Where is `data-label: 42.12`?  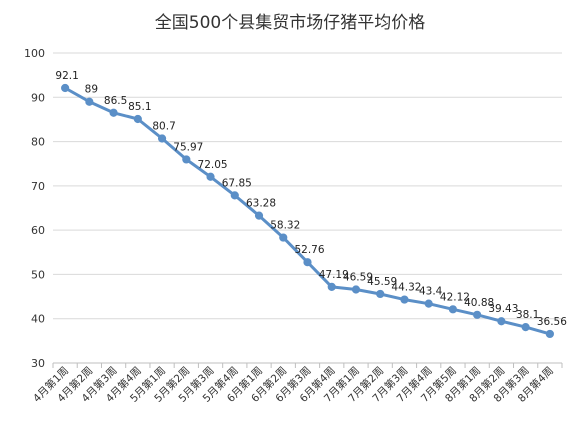
data-label: 42.12 is located at coordinates (455, 297).